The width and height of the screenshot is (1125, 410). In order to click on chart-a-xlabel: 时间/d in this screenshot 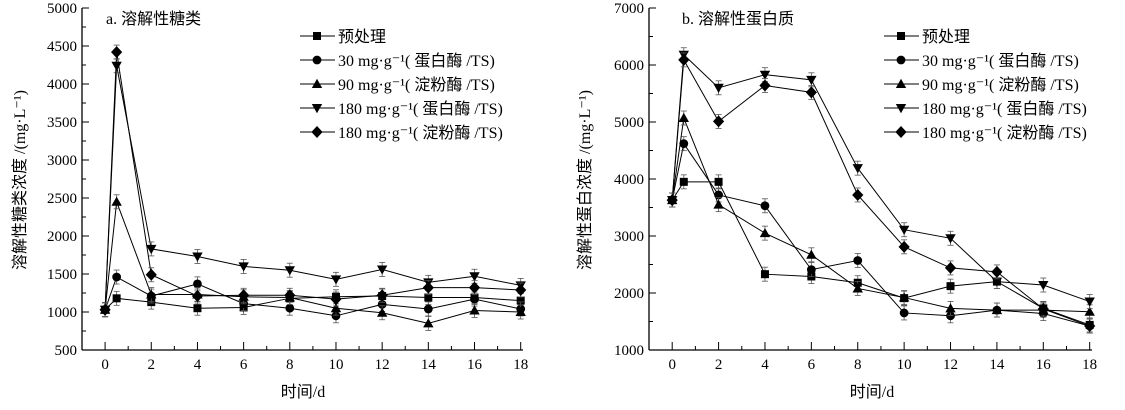, I will do `click(303, 392)`.